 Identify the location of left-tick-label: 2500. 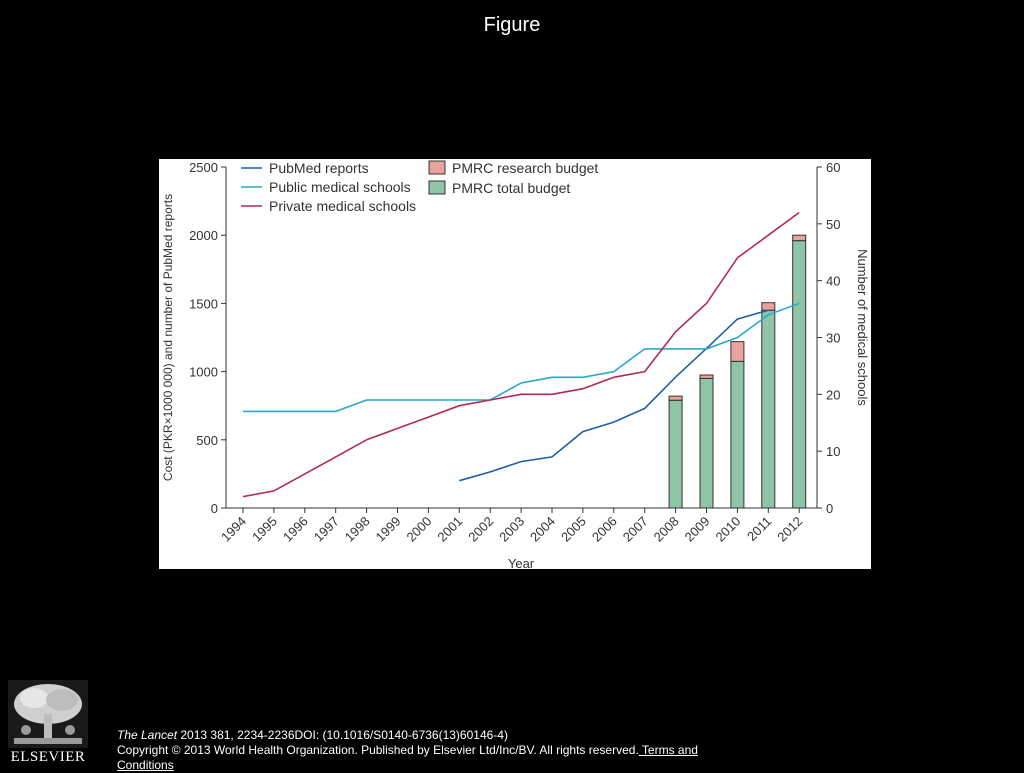
(203, 167).